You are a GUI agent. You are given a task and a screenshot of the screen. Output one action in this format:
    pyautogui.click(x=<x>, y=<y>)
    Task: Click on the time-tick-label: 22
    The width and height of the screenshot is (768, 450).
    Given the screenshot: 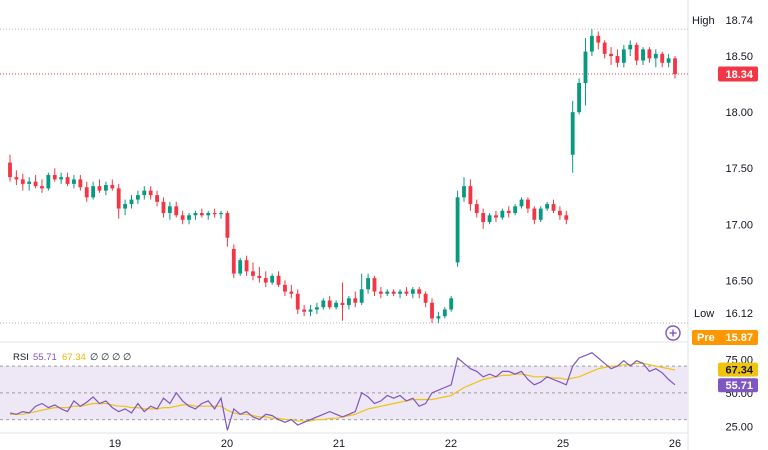 What is the action you would take?
    pyautogui.click(x=451, y=444)
    